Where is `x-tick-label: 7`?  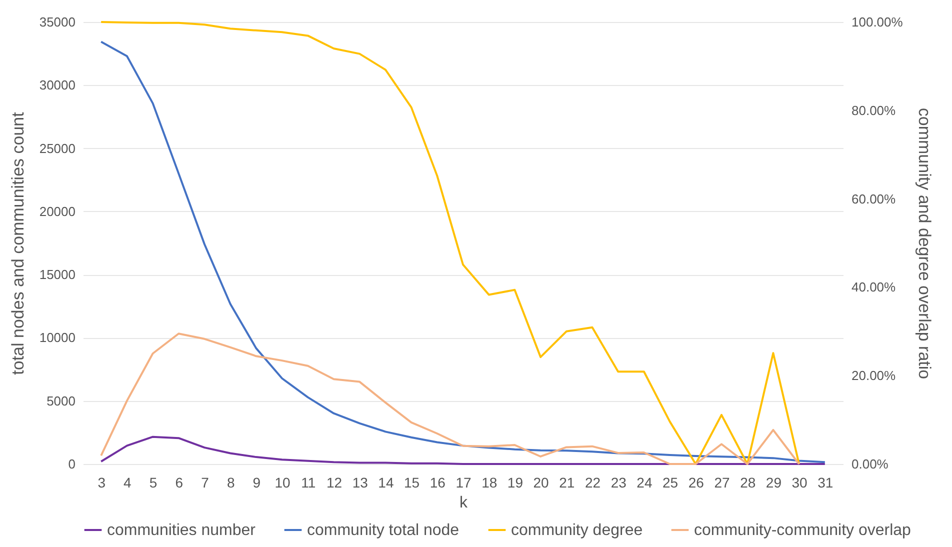 x-tick-label: 7 is located at coordinates (205, 482).